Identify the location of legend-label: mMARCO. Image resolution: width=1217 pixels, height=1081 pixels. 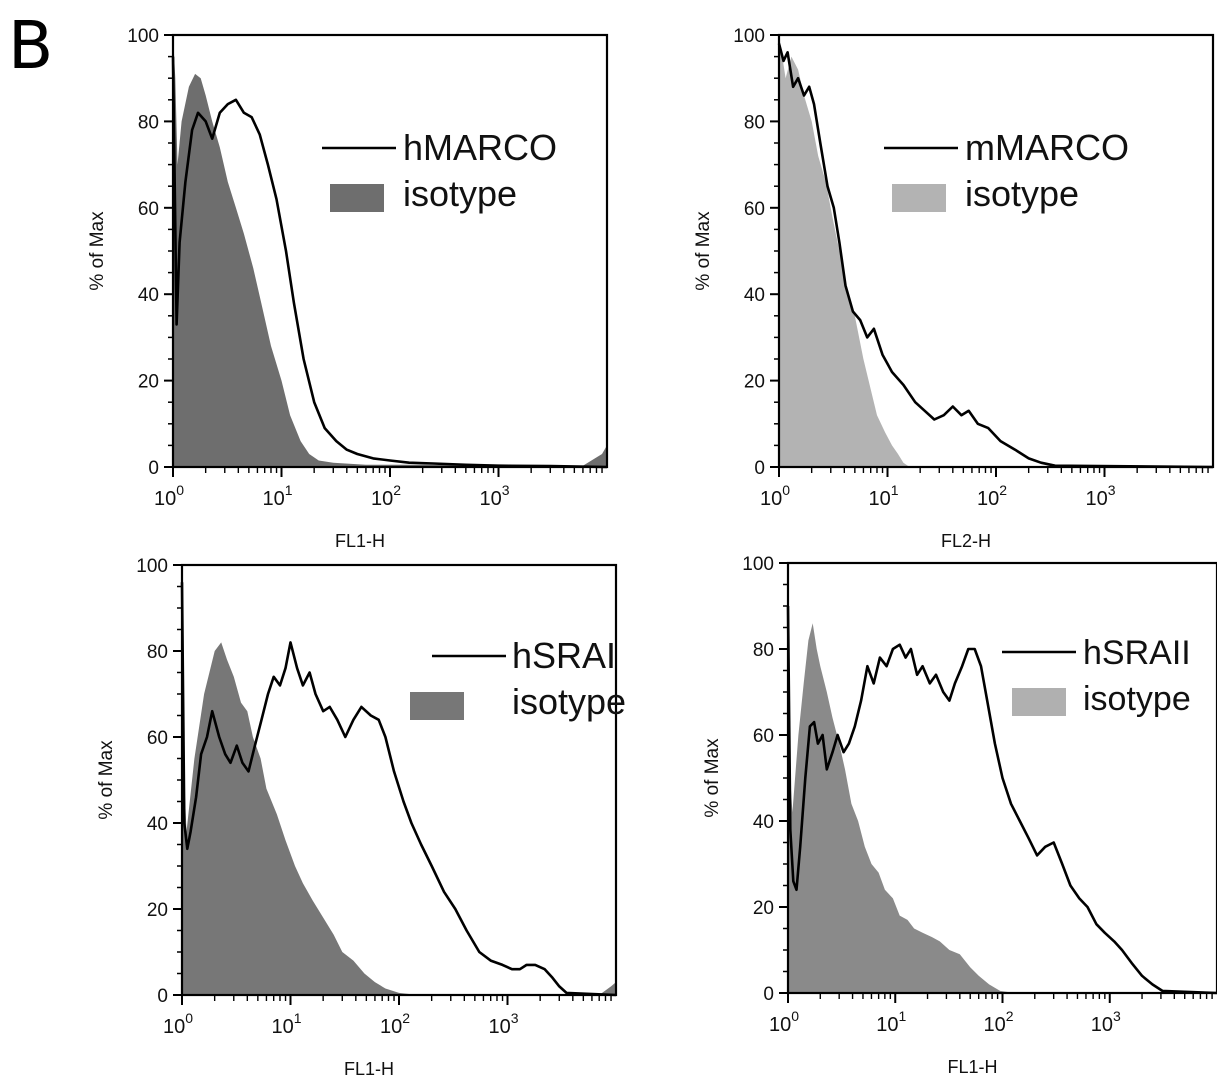
(1047, 147).